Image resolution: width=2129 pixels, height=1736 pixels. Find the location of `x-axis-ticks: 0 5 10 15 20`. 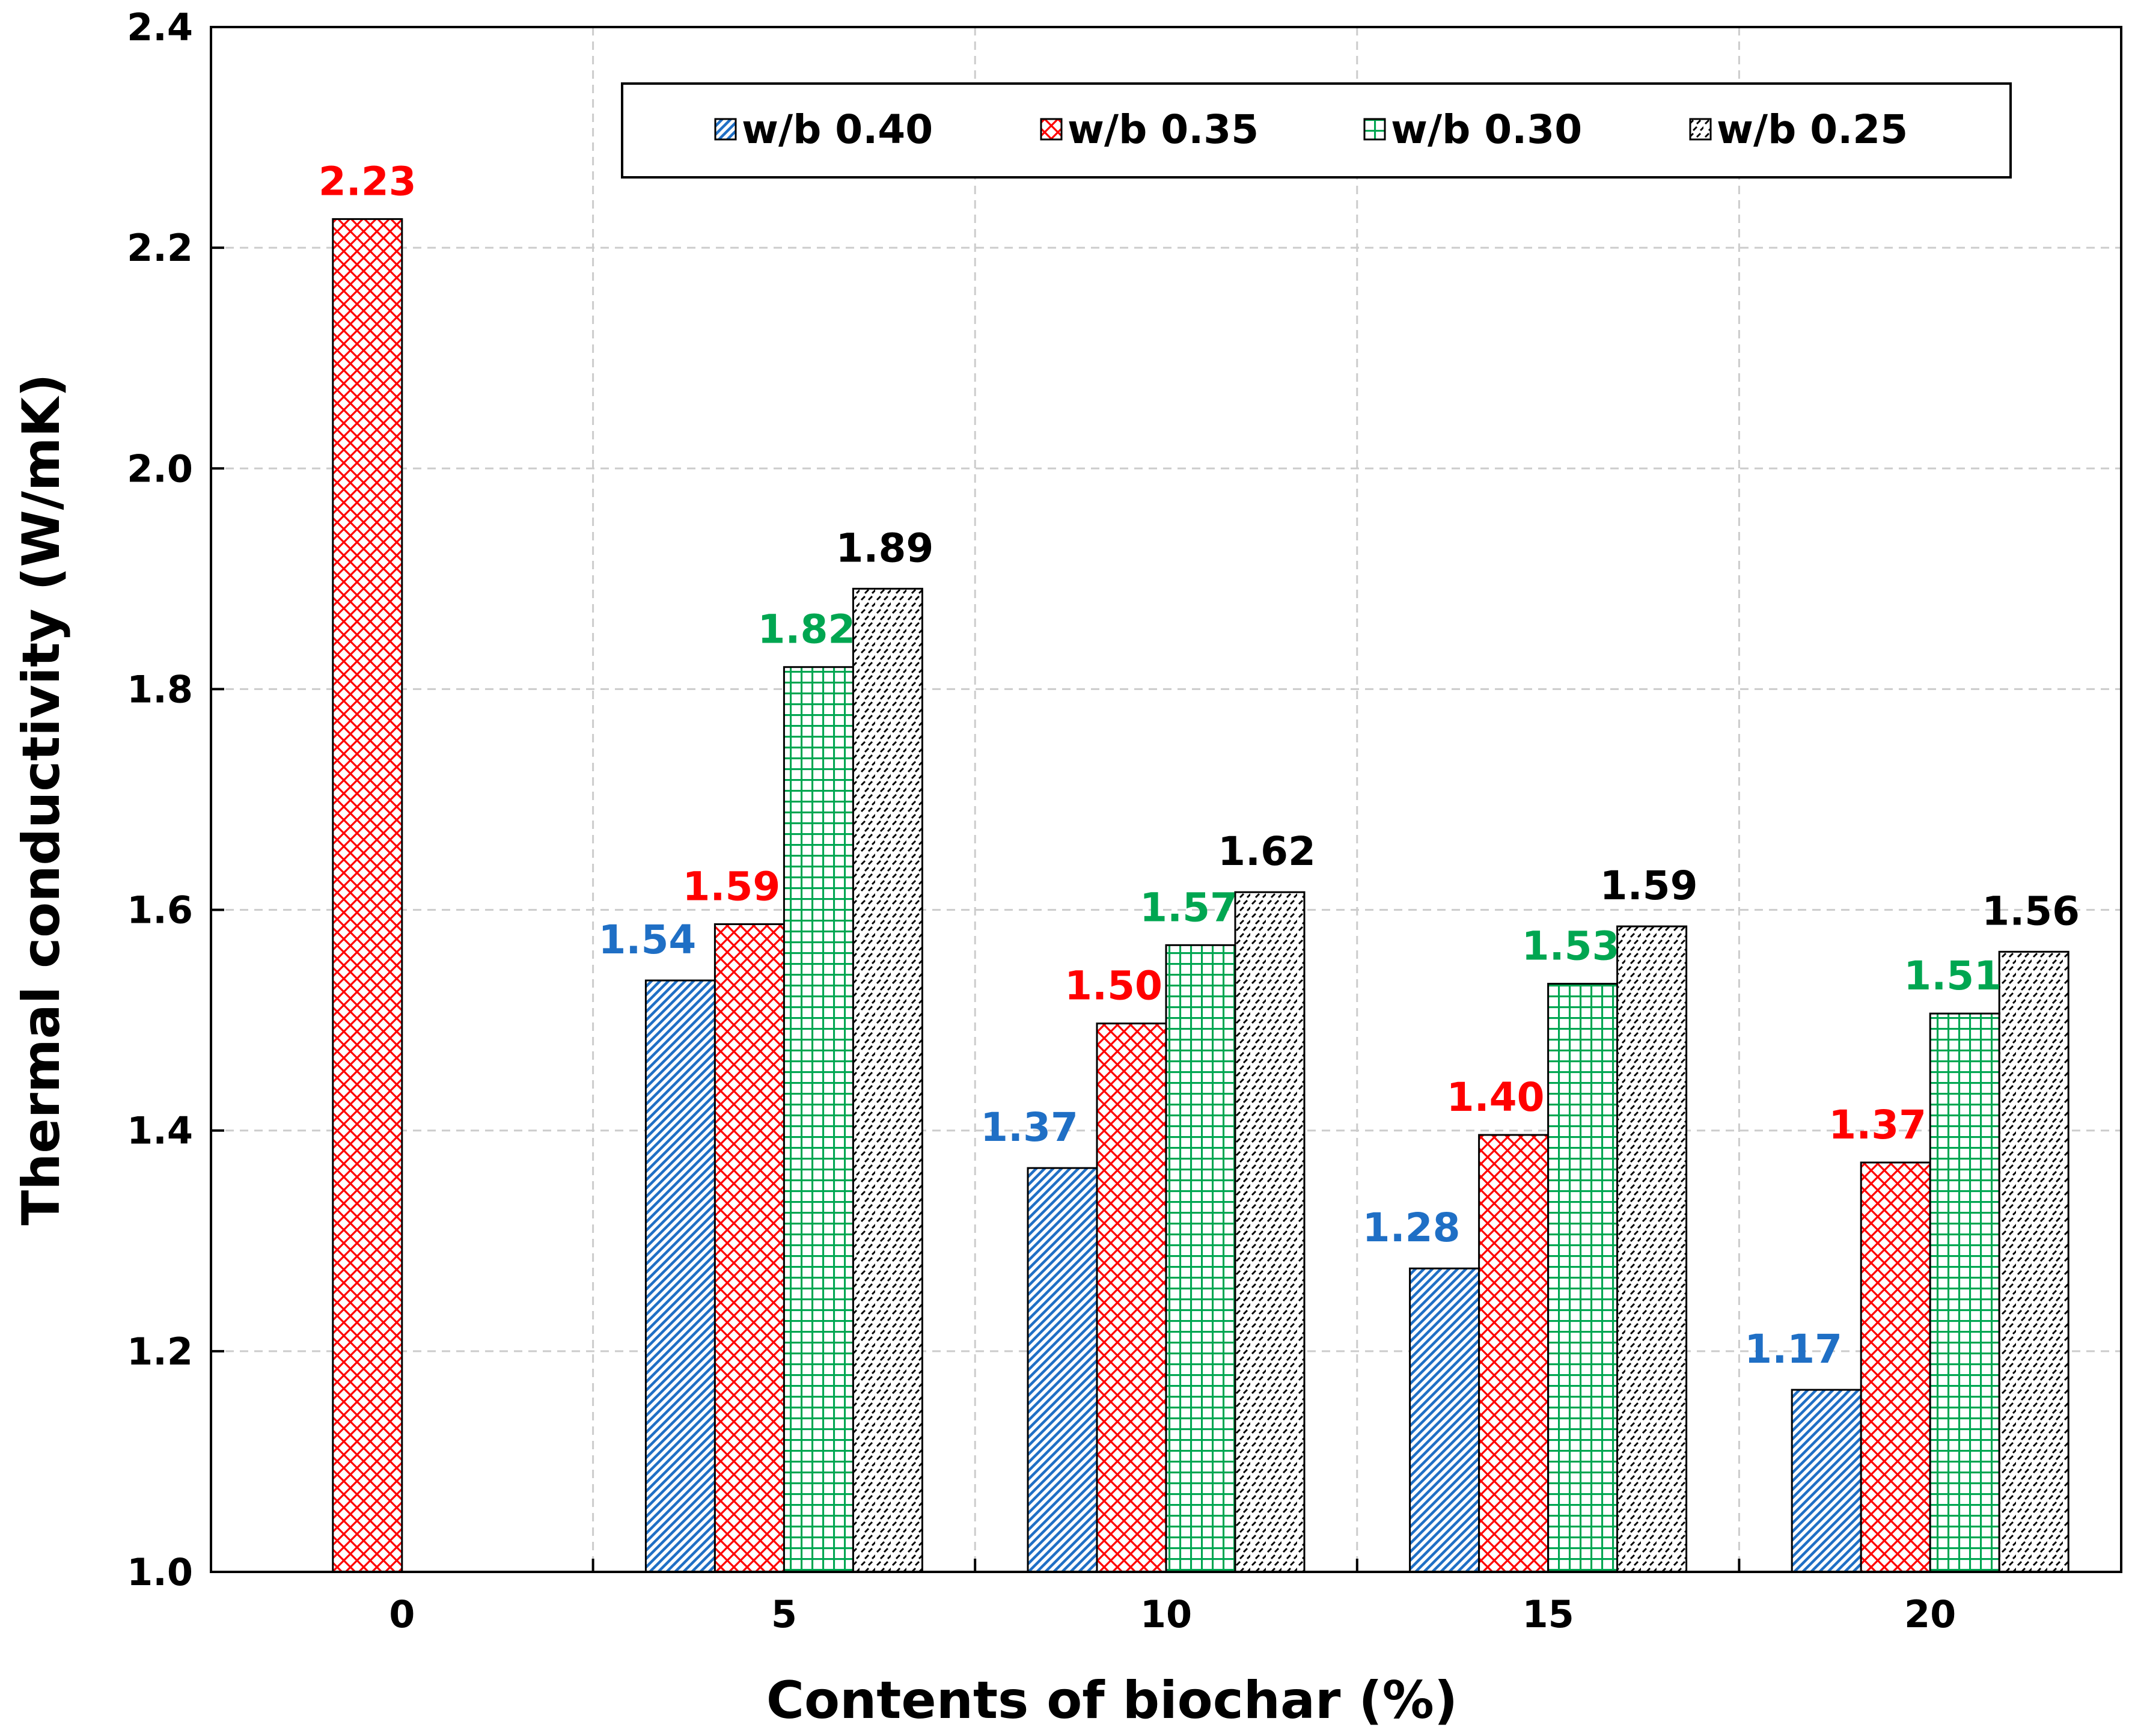

x-axis-ticks: 0 5 10 15 20 is located at coordinates (1172, 1598).